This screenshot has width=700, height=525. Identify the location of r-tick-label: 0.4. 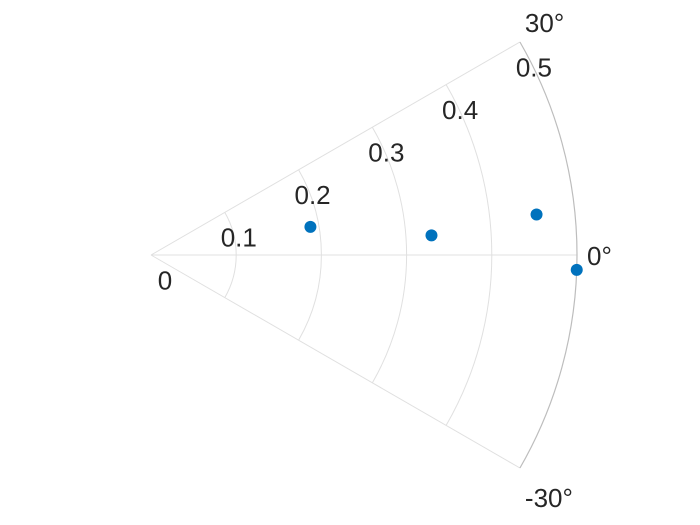
(460, 110).